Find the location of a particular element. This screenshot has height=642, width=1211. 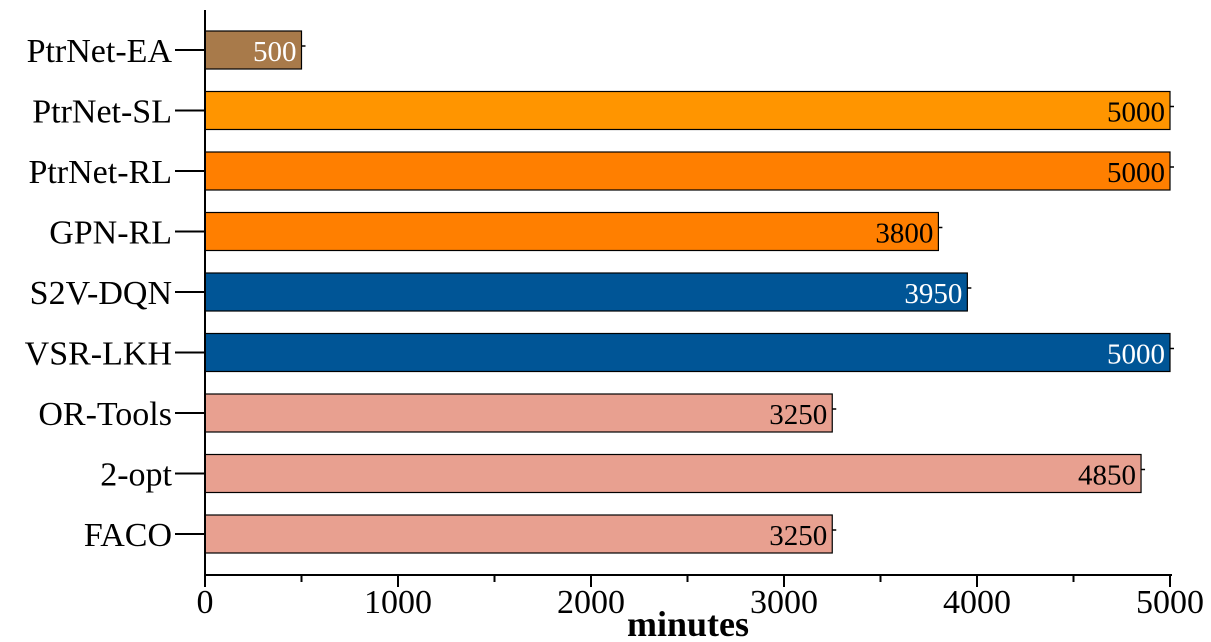

x-tick-label: 4000 is located at coordinates (977, 602).